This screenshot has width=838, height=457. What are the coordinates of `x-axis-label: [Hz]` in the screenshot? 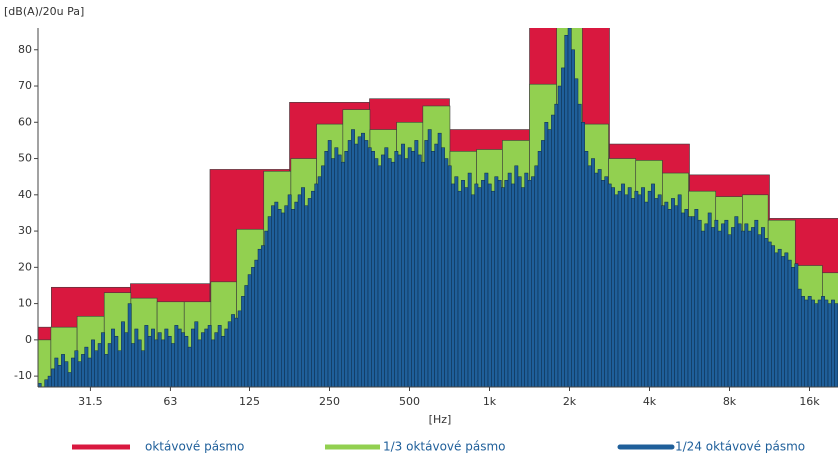 It's located at (440, 419).